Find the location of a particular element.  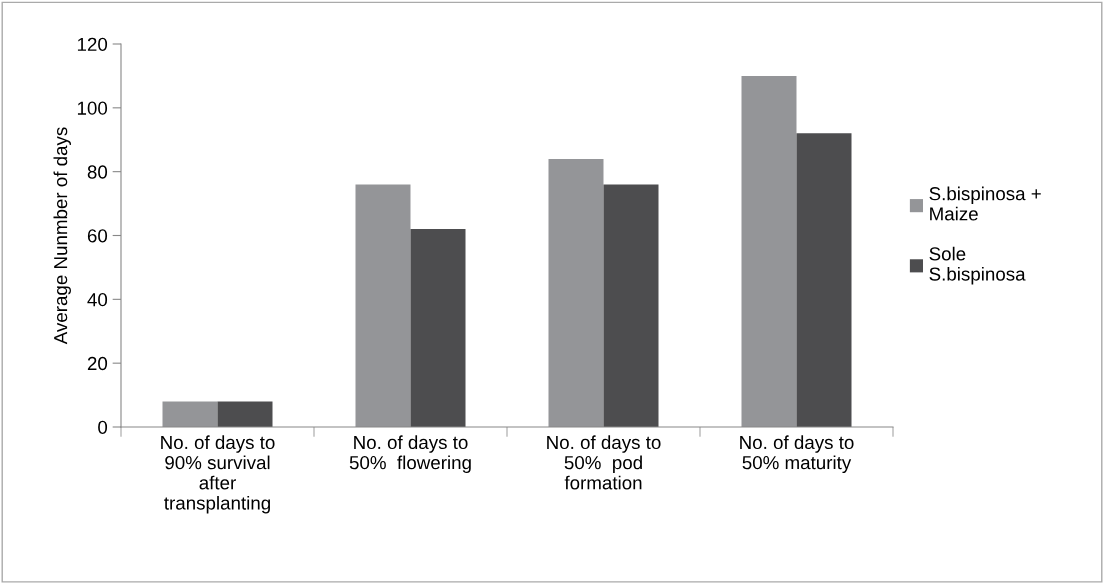

y-tick-label: 40 is located at coordinates (97, 300).